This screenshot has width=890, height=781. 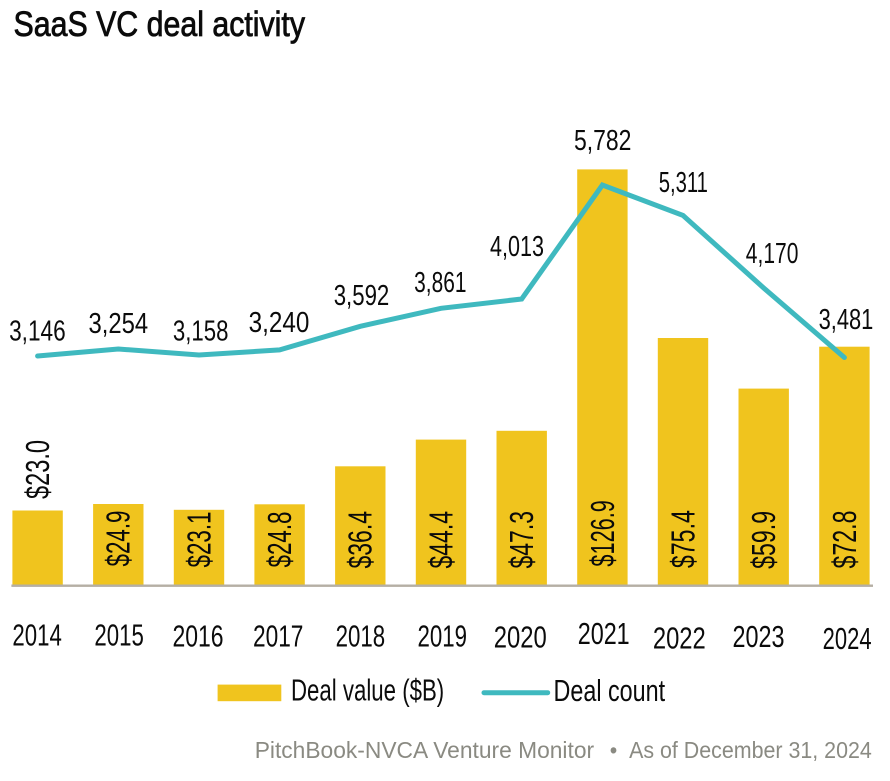 I want to click on svg-text: 3,861, so click(x=440, y=283).